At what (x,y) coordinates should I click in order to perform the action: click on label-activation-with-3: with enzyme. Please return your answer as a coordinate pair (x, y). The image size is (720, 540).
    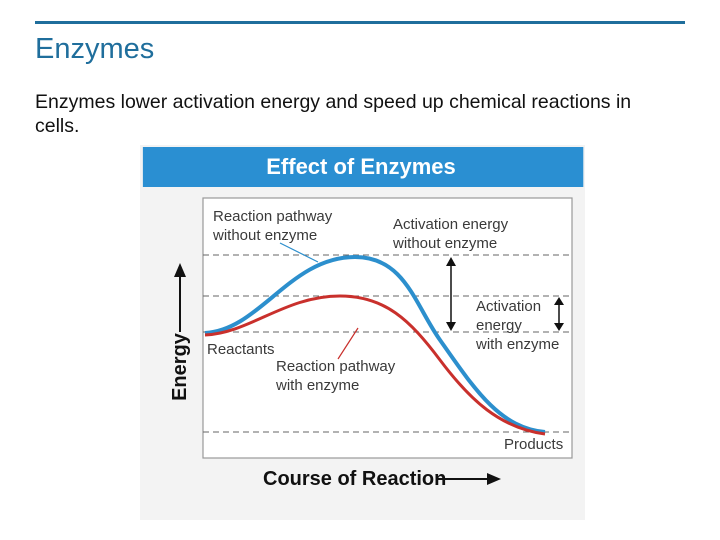
    Looking at the image, I should click on (517, 344).